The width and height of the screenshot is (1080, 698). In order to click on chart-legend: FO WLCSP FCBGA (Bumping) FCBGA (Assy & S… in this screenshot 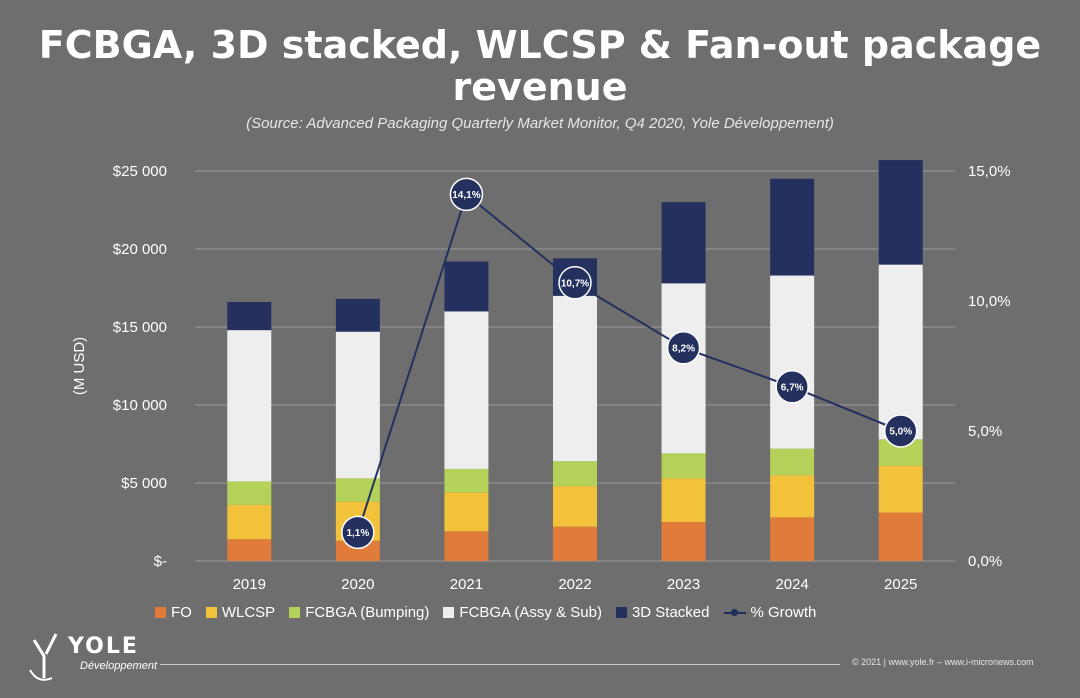, I will do `click(485, 612)`.